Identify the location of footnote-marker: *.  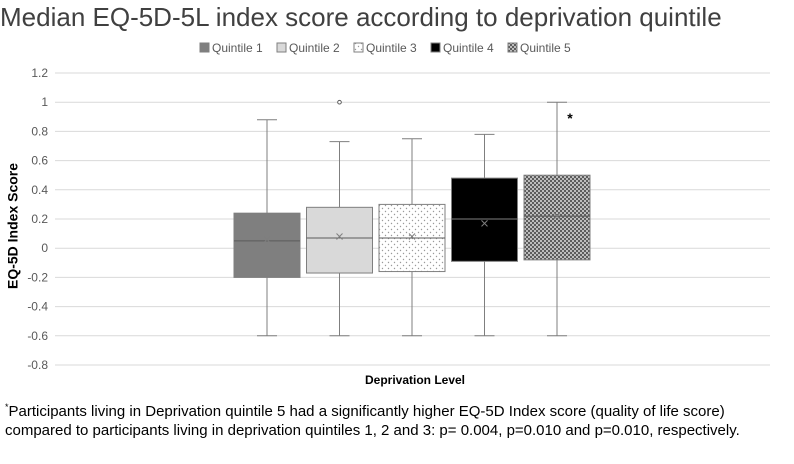
(7, 407).